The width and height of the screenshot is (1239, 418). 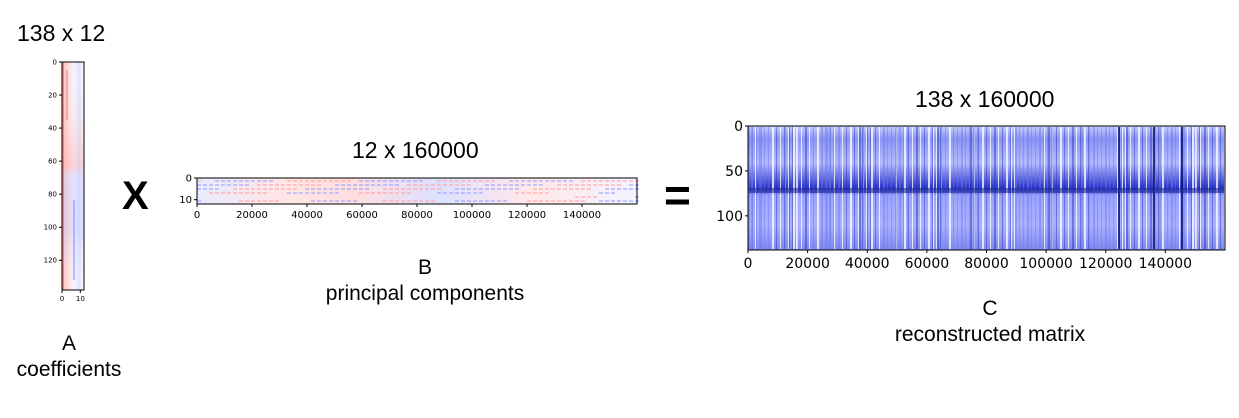 What do you see at coordinates (990, 308) in the screenshot?
I see `matrix-c-letter: C` at bounding box center [990, 308].